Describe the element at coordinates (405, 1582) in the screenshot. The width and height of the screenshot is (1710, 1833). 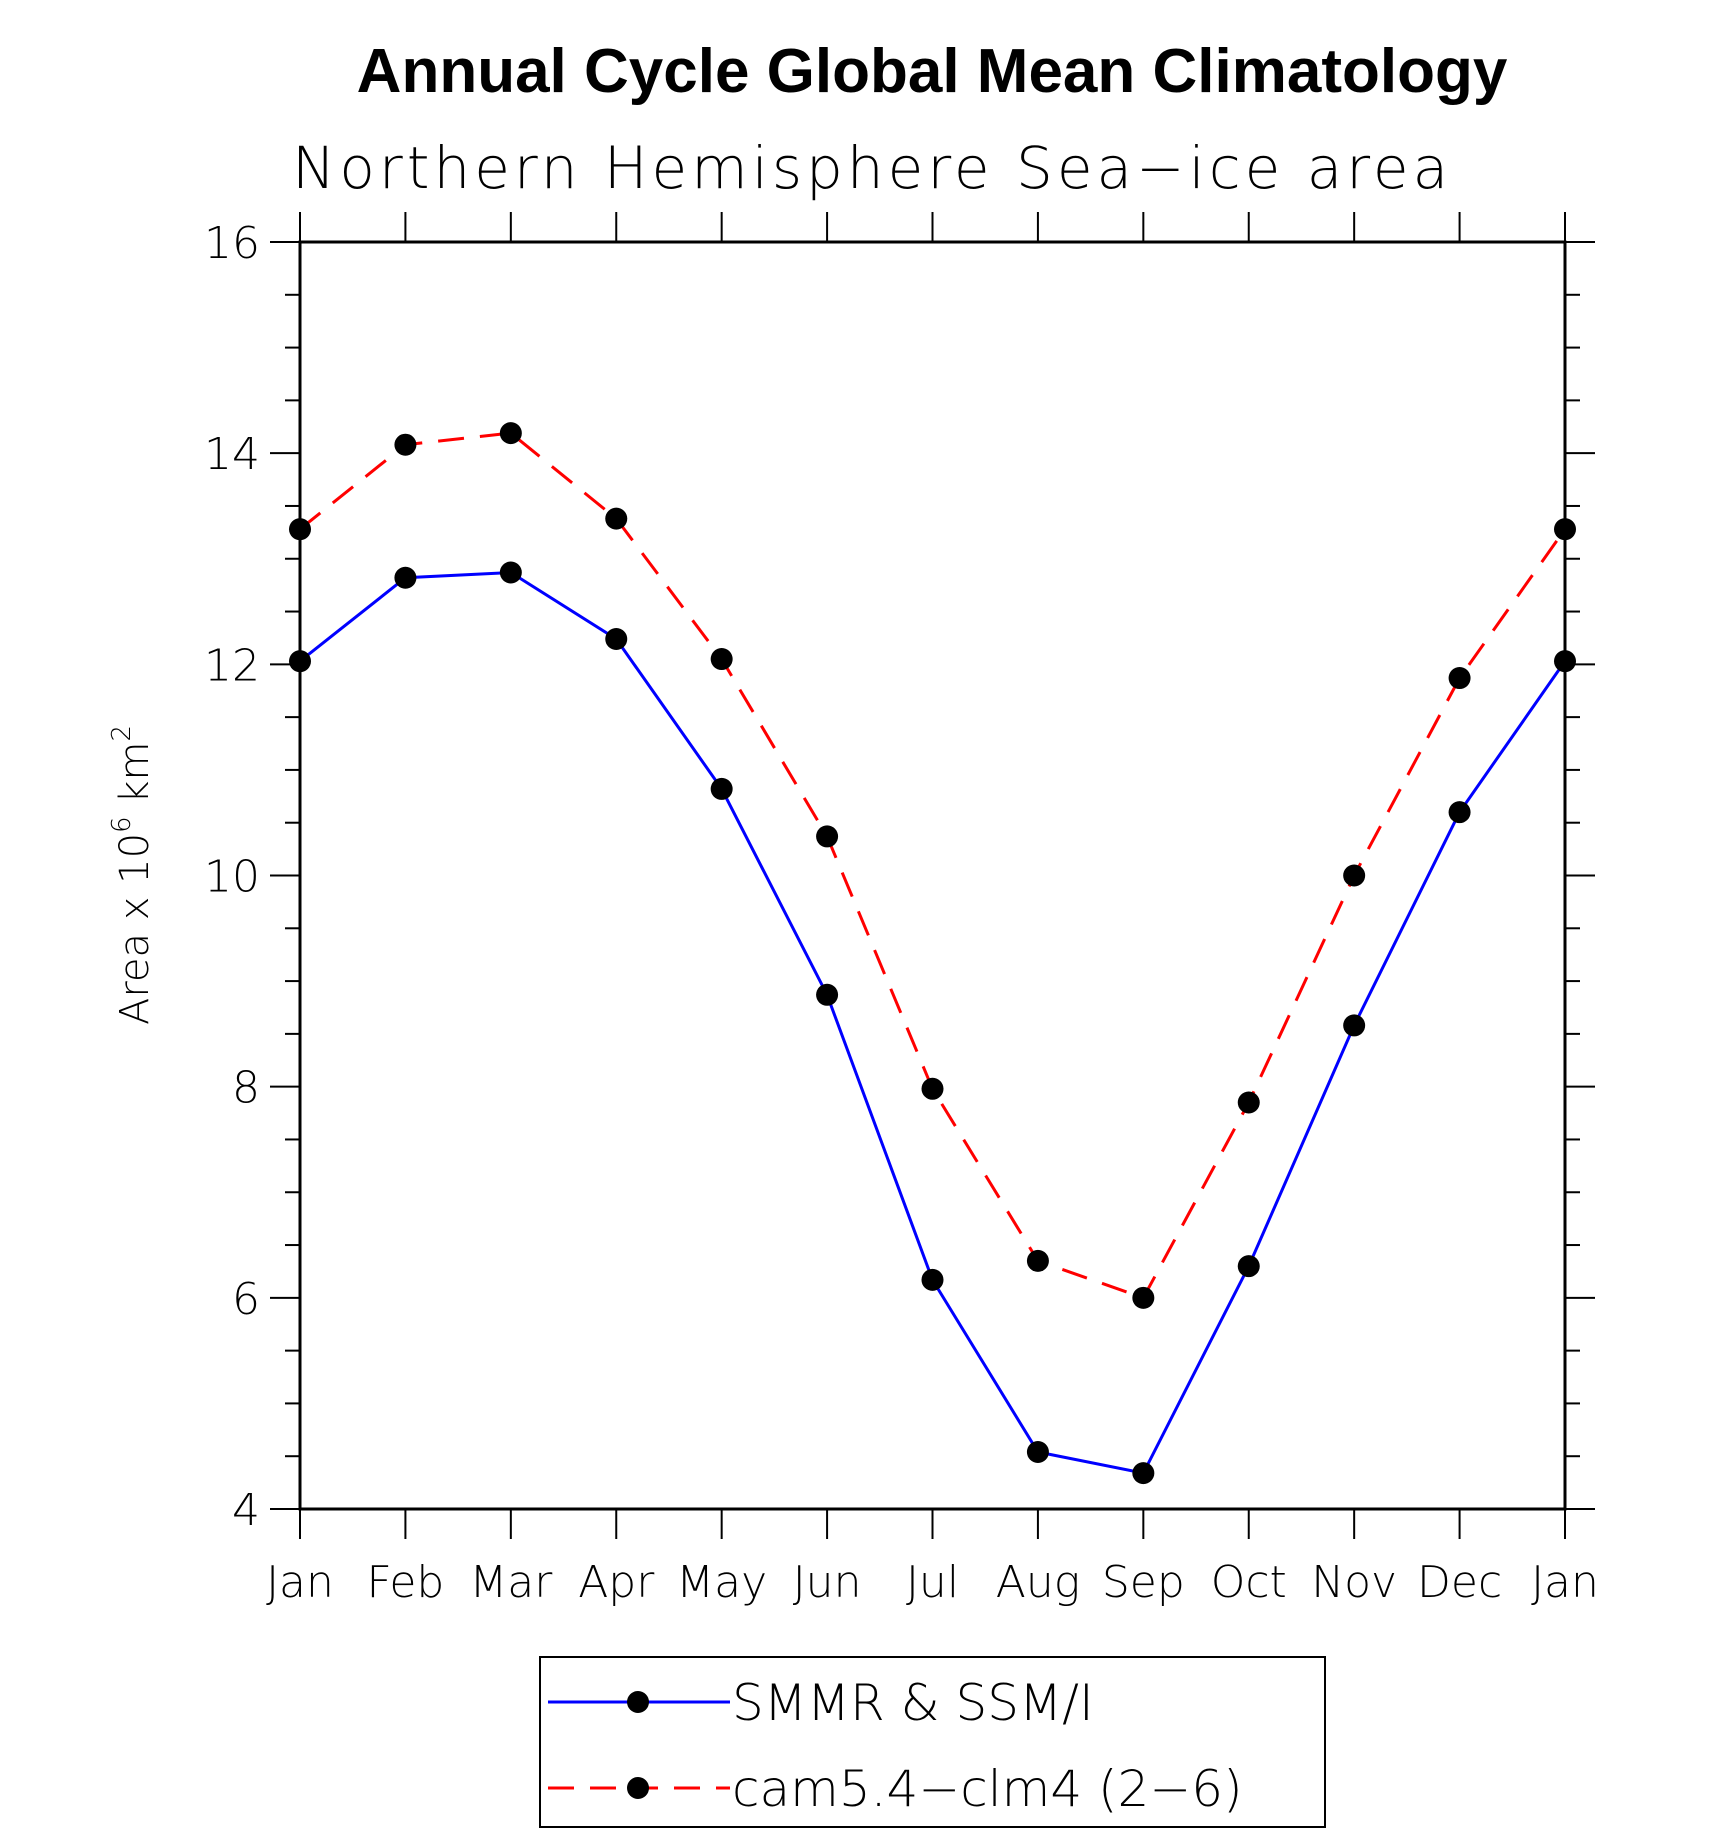
I see `x-tick-label: Feb` at that location.